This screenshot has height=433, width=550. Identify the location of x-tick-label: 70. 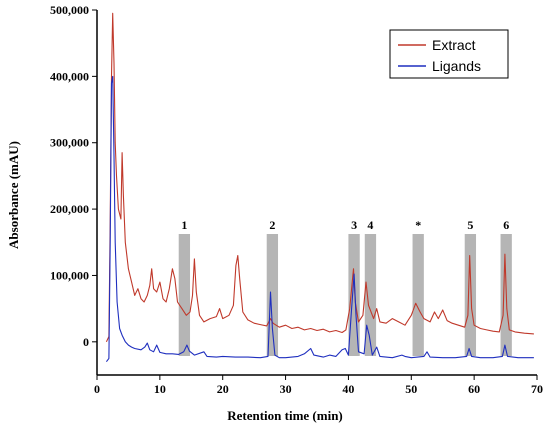
(537, 389).